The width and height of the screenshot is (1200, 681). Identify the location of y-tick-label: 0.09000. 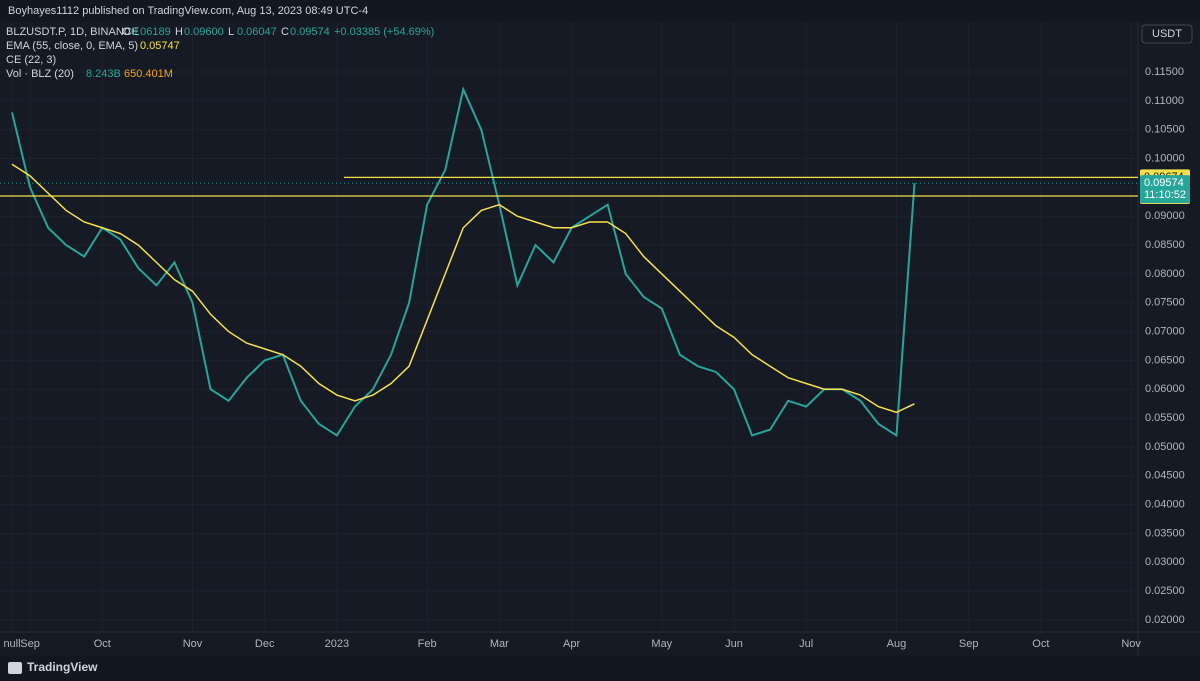
(1165, 216).